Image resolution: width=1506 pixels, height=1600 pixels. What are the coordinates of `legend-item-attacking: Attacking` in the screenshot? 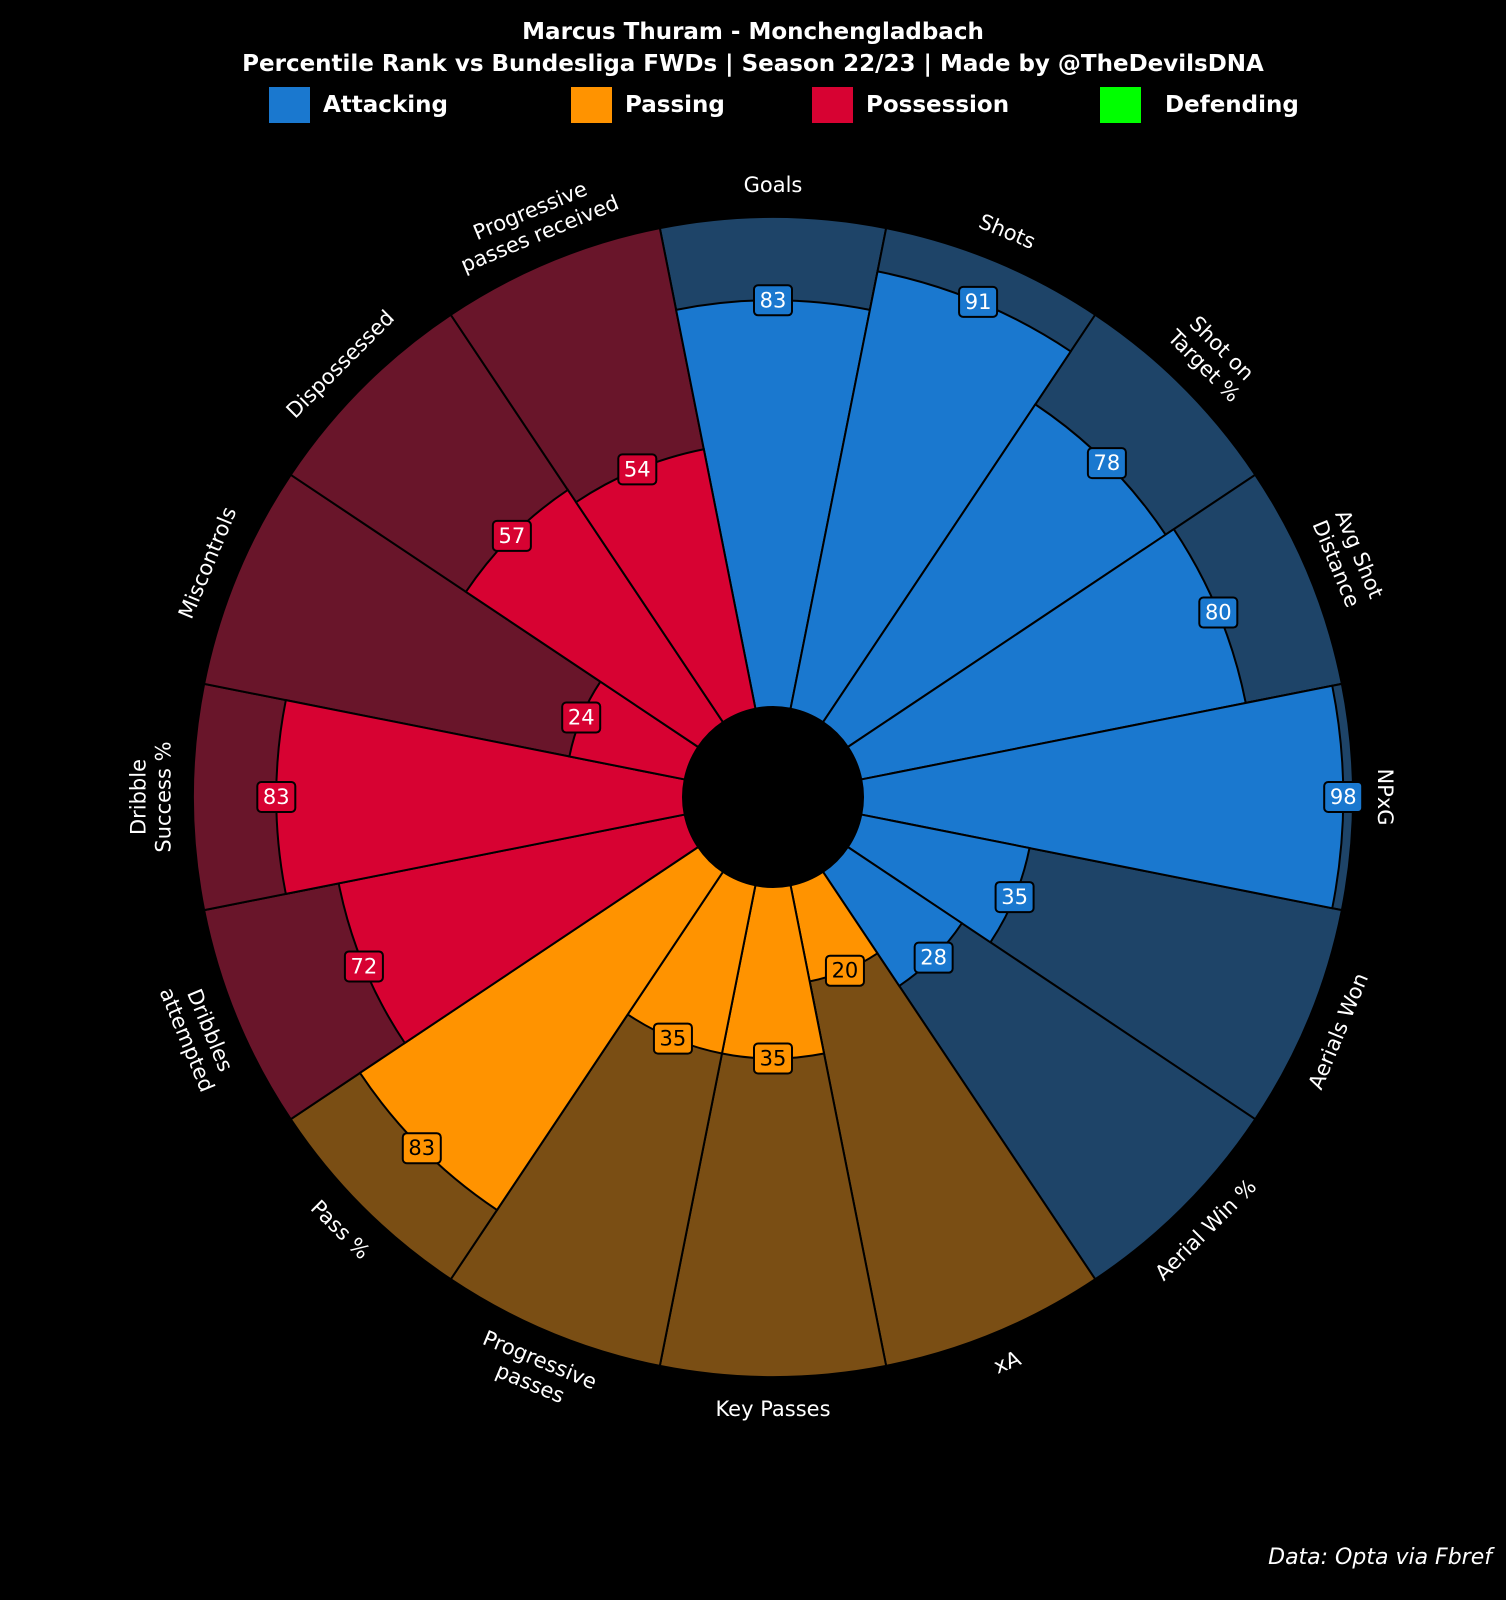 It's located at (358, 105).